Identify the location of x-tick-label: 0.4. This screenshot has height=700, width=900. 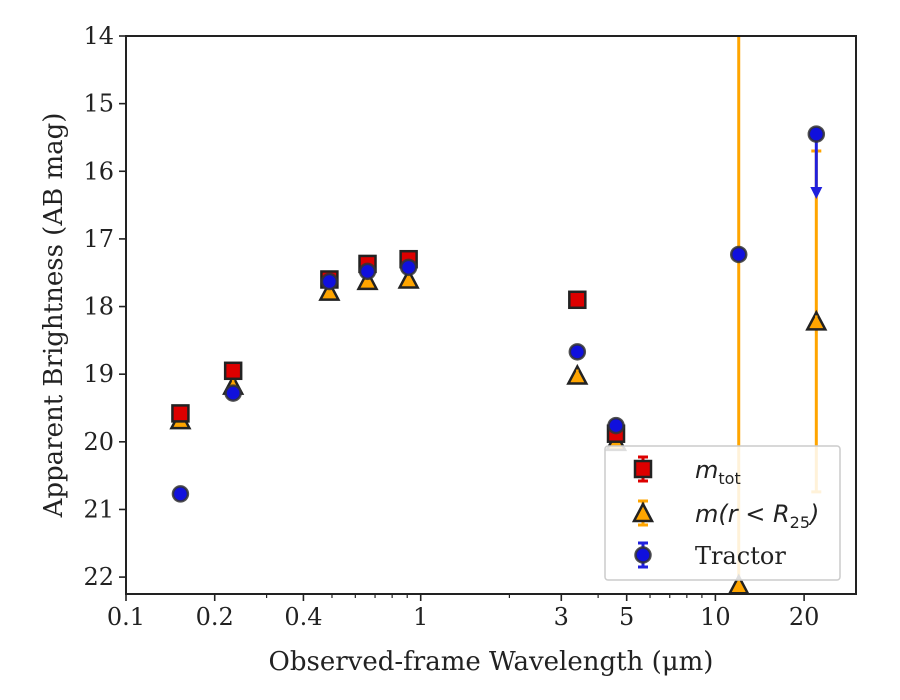
(303, 617).